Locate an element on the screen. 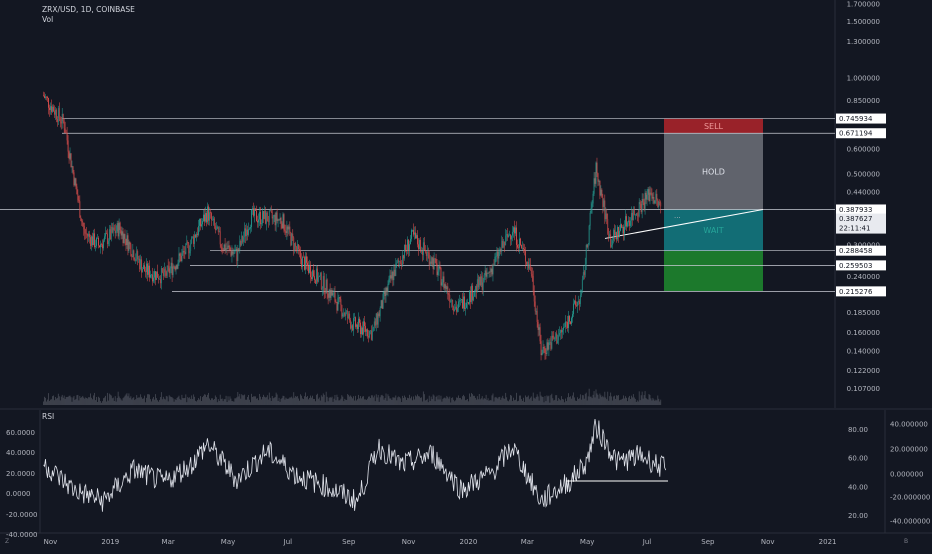 This screenshot has height=554, width=932. price-tick-label: 1.000000 is located at coordinates (863, 78).